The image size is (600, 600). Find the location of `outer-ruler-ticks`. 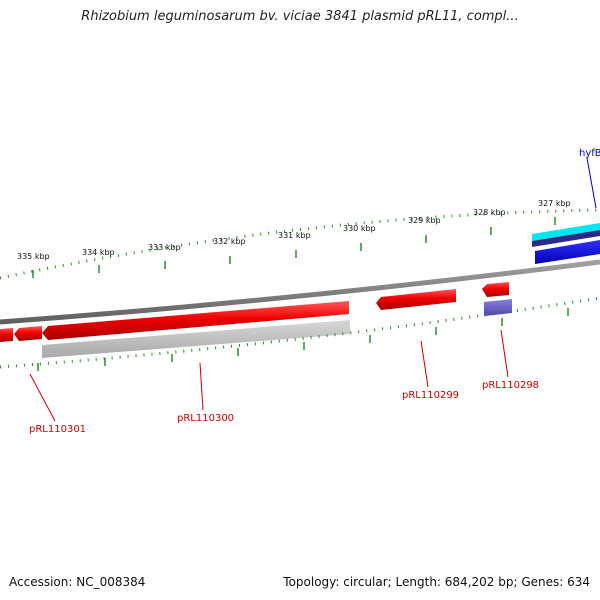

outer-ruler-ticks is located at coordinates (300, 244).